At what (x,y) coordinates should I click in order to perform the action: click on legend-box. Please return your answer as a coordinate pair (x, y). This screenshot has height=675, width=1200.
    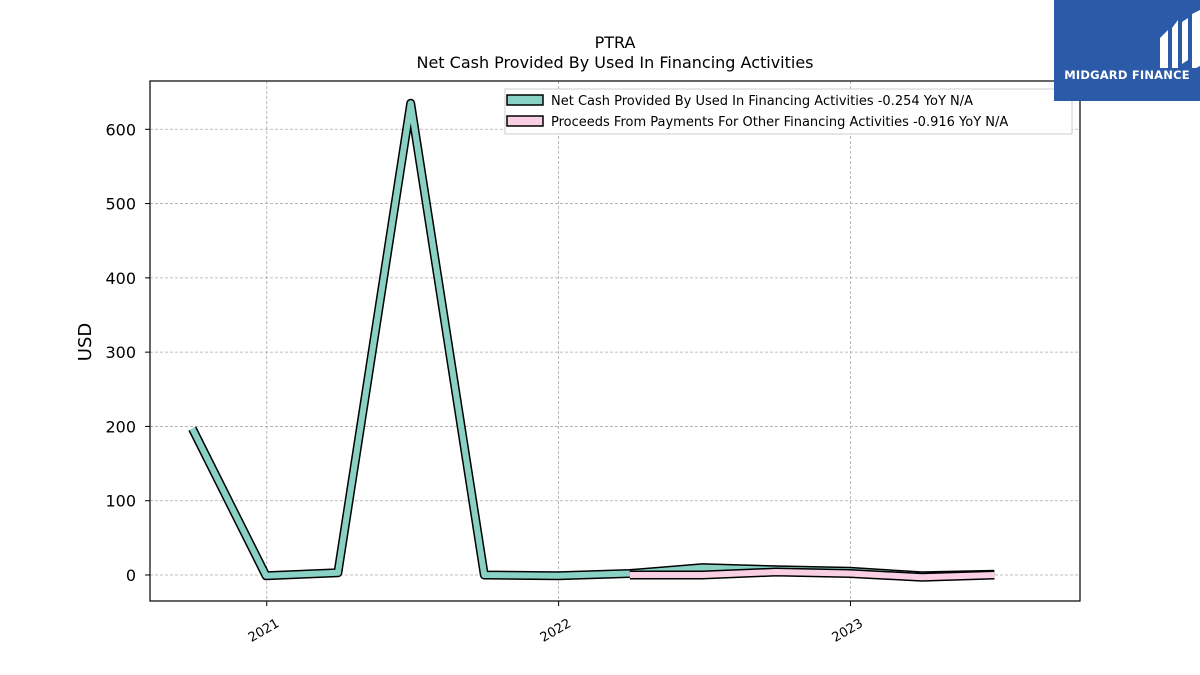
    Looking at the image, I should click on (788, 111).